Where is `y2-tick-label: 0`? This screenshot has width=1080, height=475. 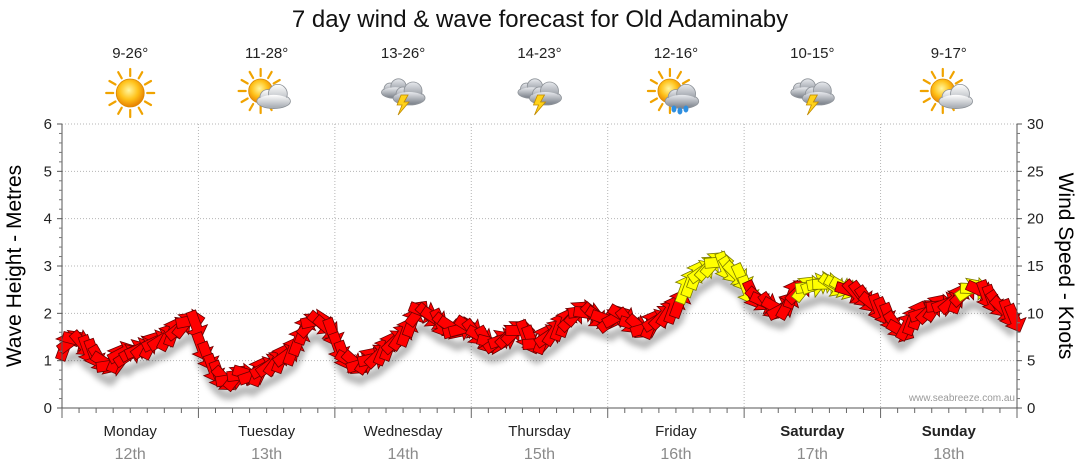
y2-tick-label: 0 is located at coordinates (1031, 408).